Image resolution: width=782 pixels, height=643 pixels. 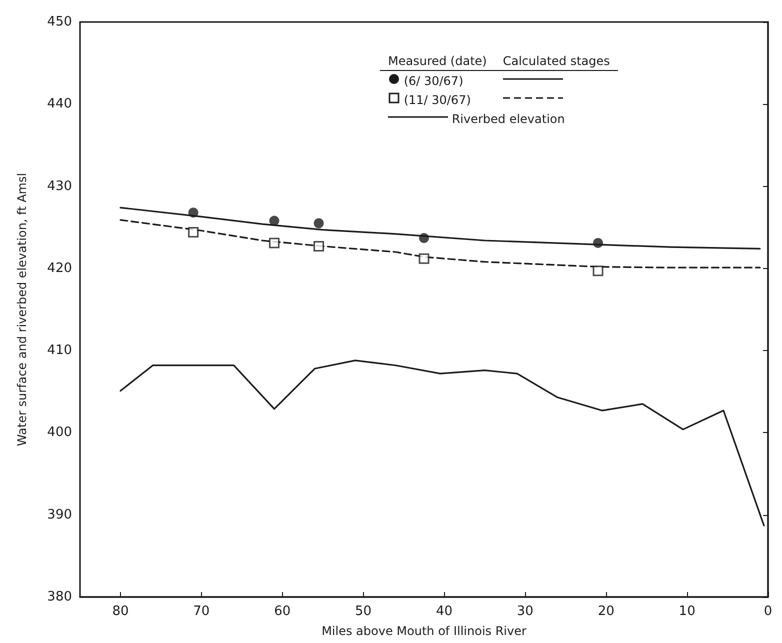 What do you see at coordinates (768, 611) in the screenshot?
I see `x-tick-label: 0` at bounding box center [768, 611].